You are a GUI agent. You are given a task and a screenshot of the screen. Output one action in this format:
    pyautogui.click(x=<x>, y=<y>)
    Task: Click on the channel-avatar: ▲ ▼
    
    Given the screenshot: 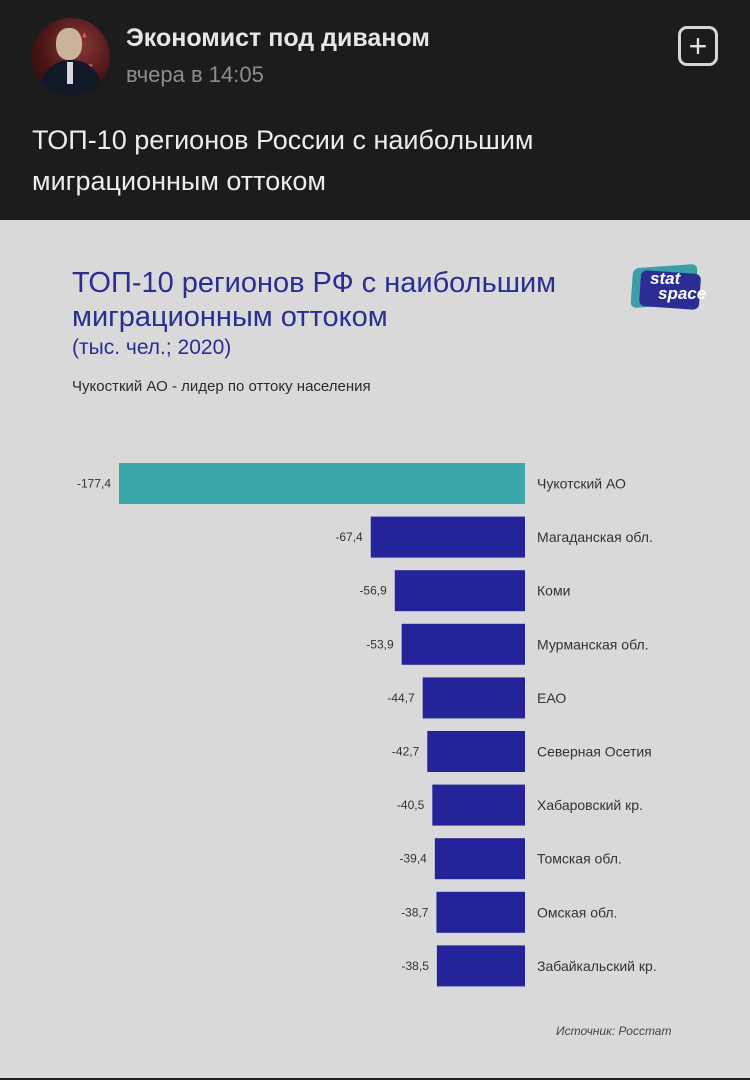 What is the action you would take?
    pyautogui.click(x=71, y=57)
    